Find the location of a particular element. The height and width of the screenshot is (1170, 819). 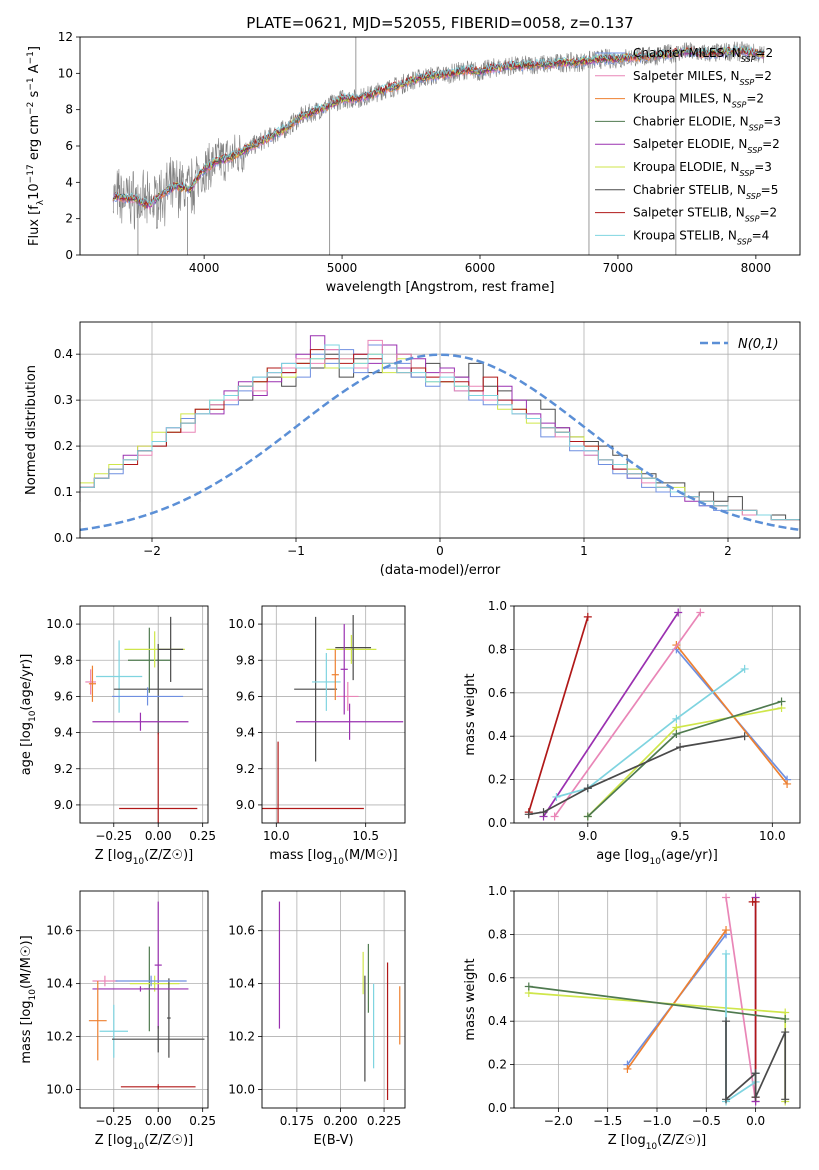

x-tick-label: −0.5 is located at coordinates (706, 1121).